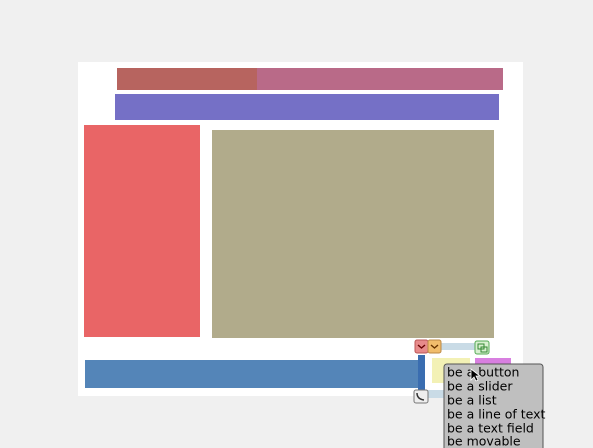  What do you see at coordinates (307, 107) in the screenshot?
I see `purple-bar` at bounding box center [307, 107].